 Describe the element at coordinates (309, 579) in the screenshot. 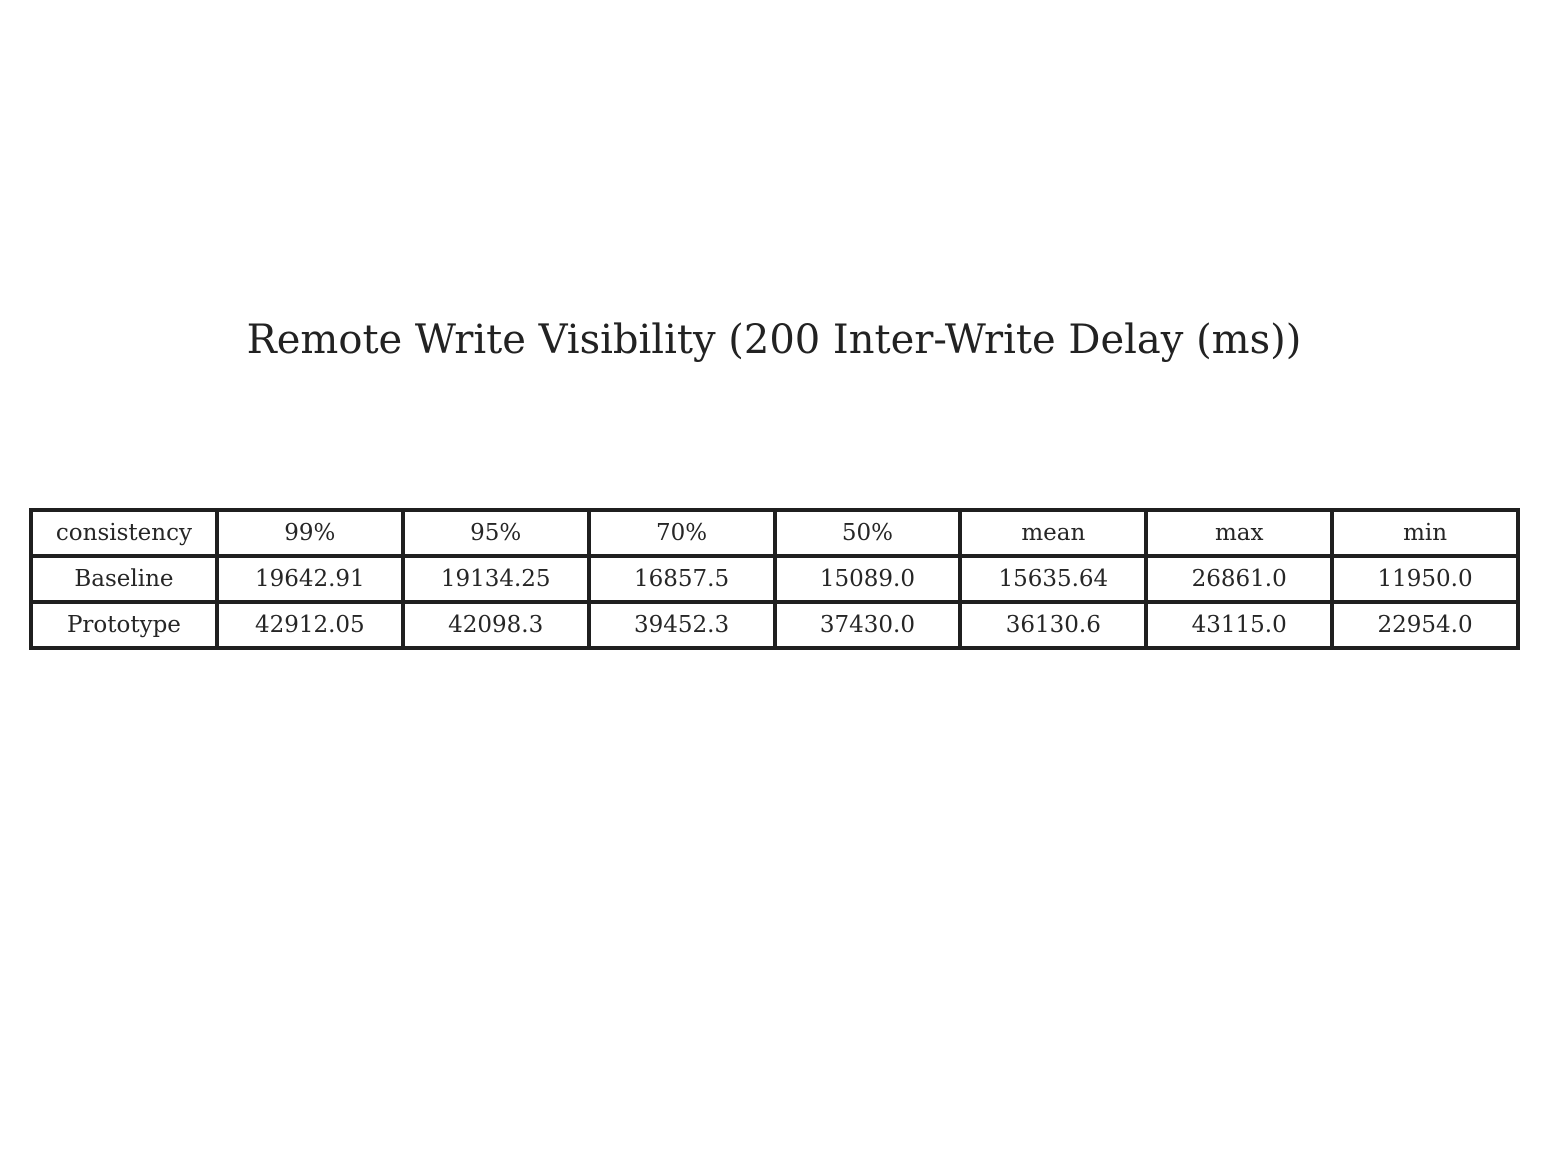

I see `table-cell: 19642.91` at that location.